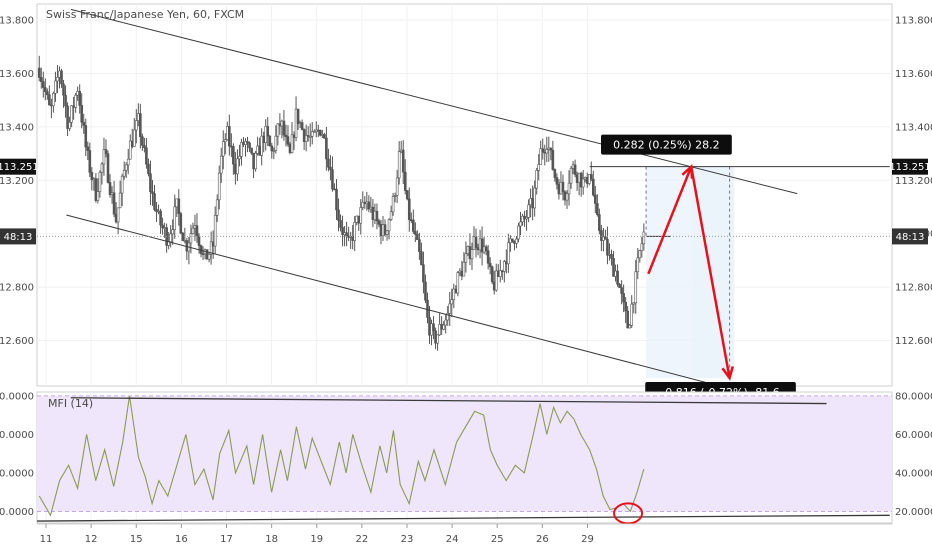  Describe the element at coordinates (913, 435) in the screenshot. I see `mfi-y-tick-right: 60.0000` at that location.